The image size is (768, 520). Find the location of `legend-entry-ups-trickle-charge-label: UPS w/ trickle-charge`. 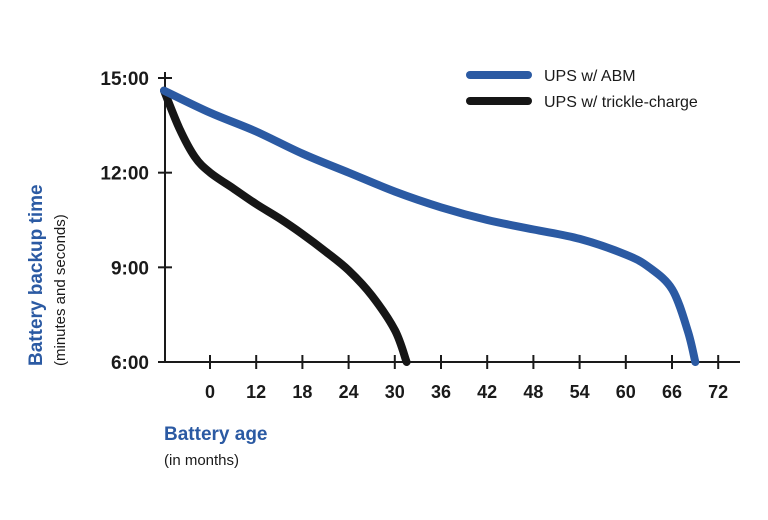

legend-entry-ups-trickle-charge-label: UPS w/ trickle-charge is located at coordinates (621, 102).